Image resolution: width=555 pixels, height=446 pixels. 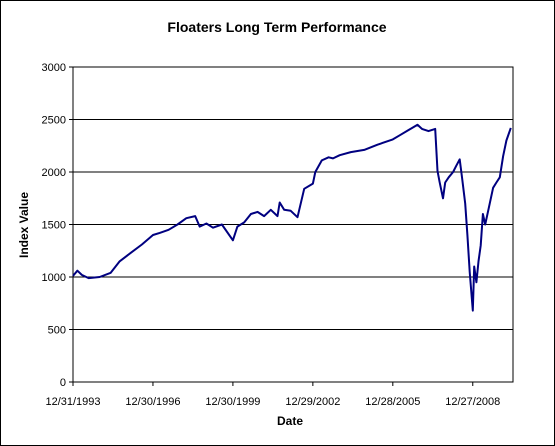 I want to click on x-tick-label: 12/27/2008, so click(x=472, y=402).